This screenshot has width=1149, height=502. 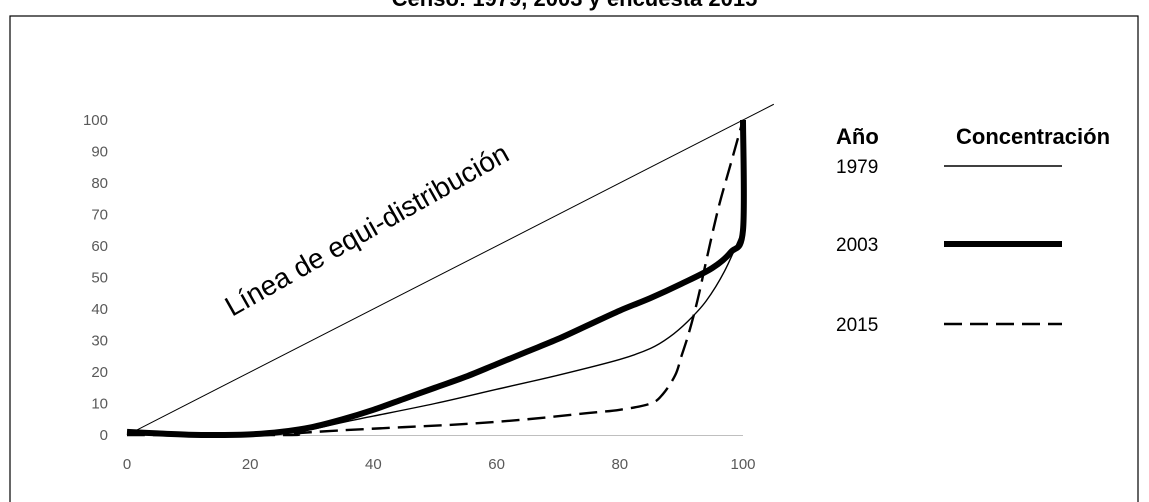 I want to click on y-tick-label: 40, so click(x=99, y=309).